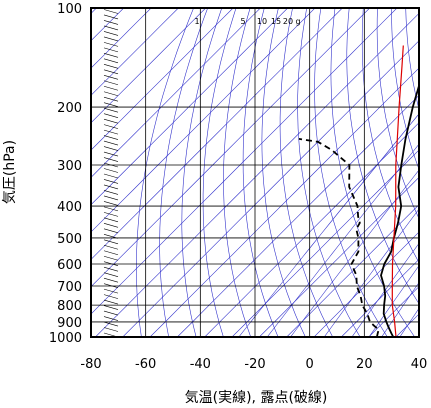 This screenshot has width=431, height=408. I want to click on mixing-ratio-label: 5, so click(242, 21).